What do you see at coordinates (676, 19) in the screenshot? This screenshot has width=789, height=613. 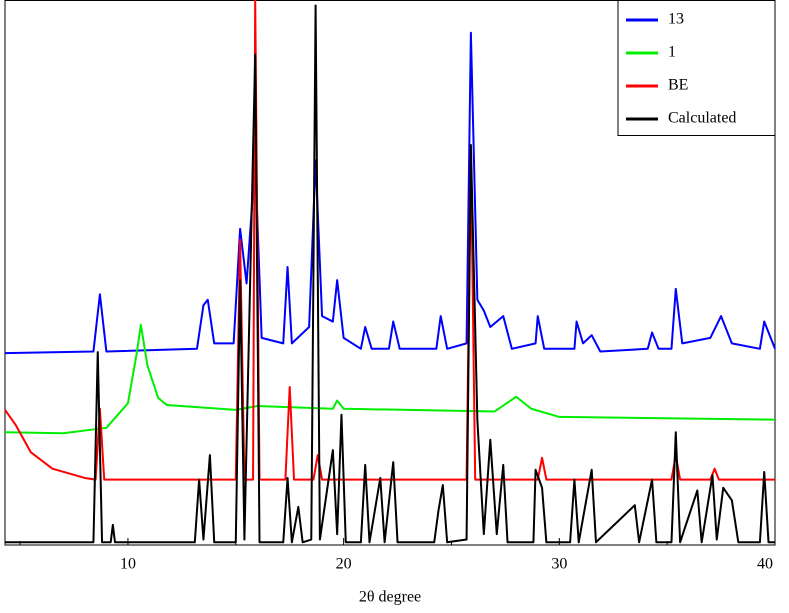 I see `legend-label: 13` at bounding box center [676, 19].